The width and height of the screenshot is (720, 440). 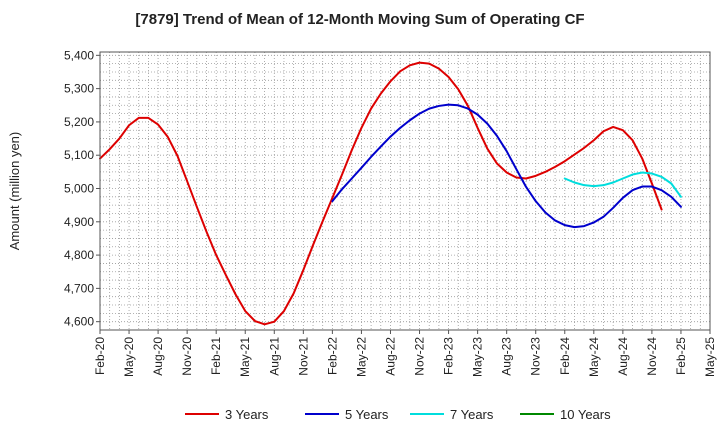 I want to click on x-tick-label: Aug-20, so click(x=158, y=356).